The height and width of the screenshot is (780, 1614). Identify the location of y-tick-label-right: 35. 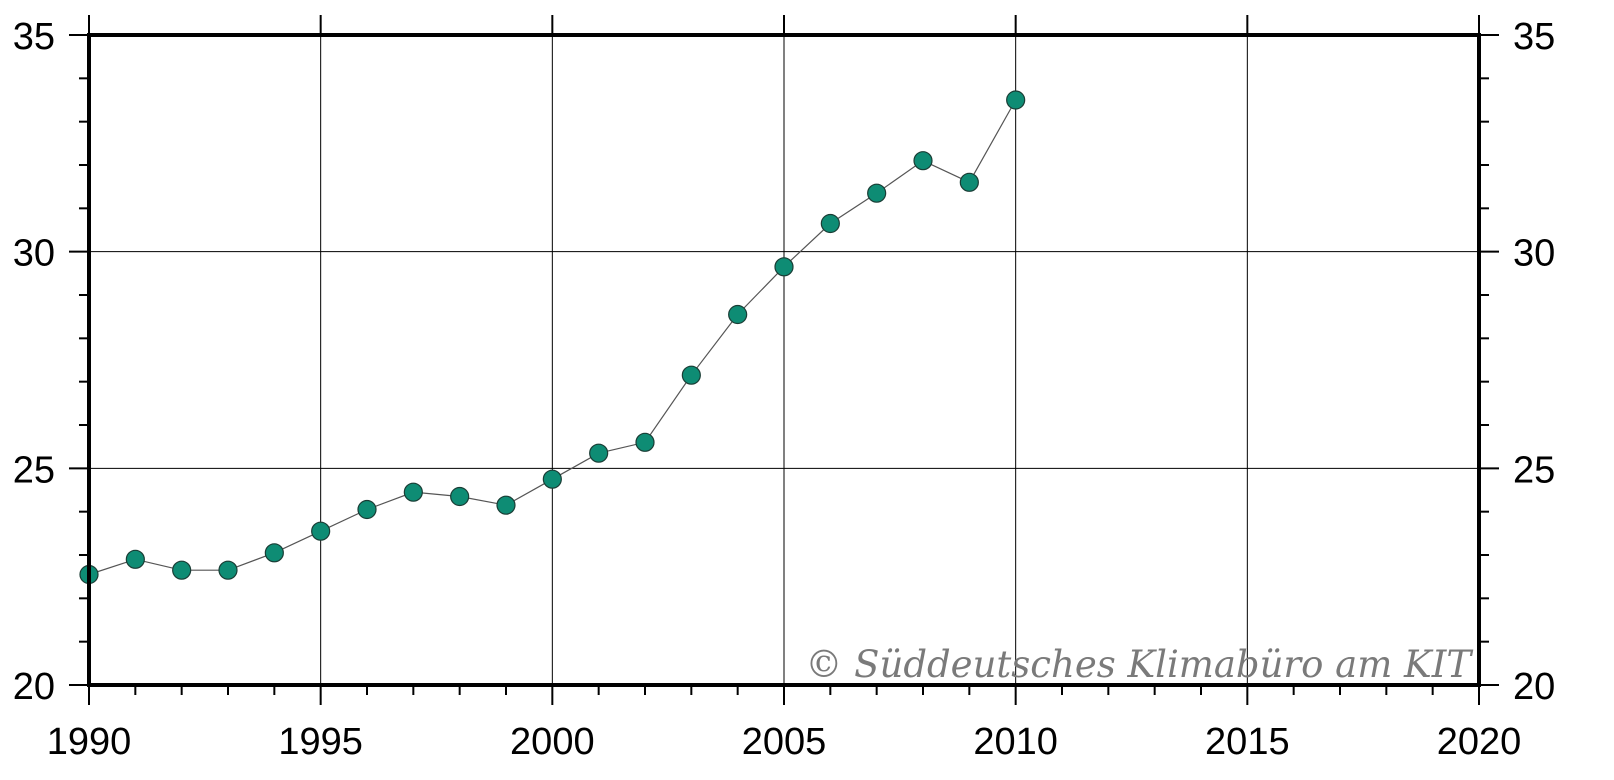
(1534, 37).